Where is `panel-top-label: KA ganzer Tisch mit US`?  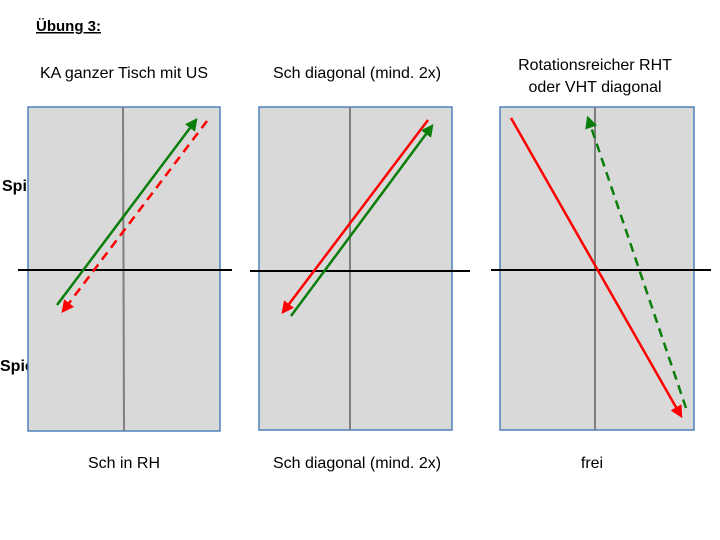 panel-top-label: KA ganzer Tisch mit US is located at coordinates (124, 73).